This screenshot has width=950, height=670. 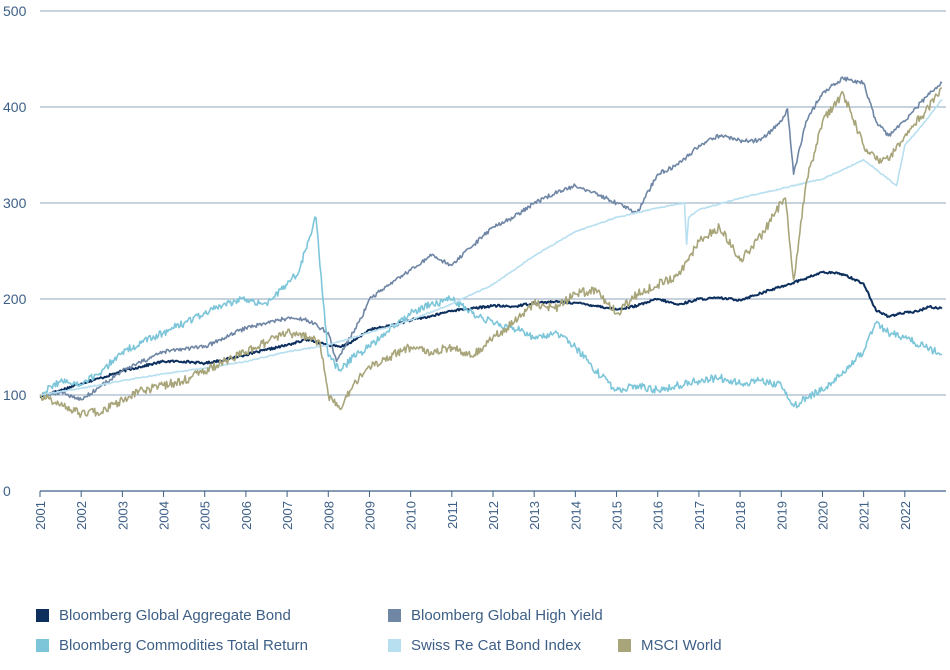 I want to click on y-tick-label: 400, so click(x=15, y=107).